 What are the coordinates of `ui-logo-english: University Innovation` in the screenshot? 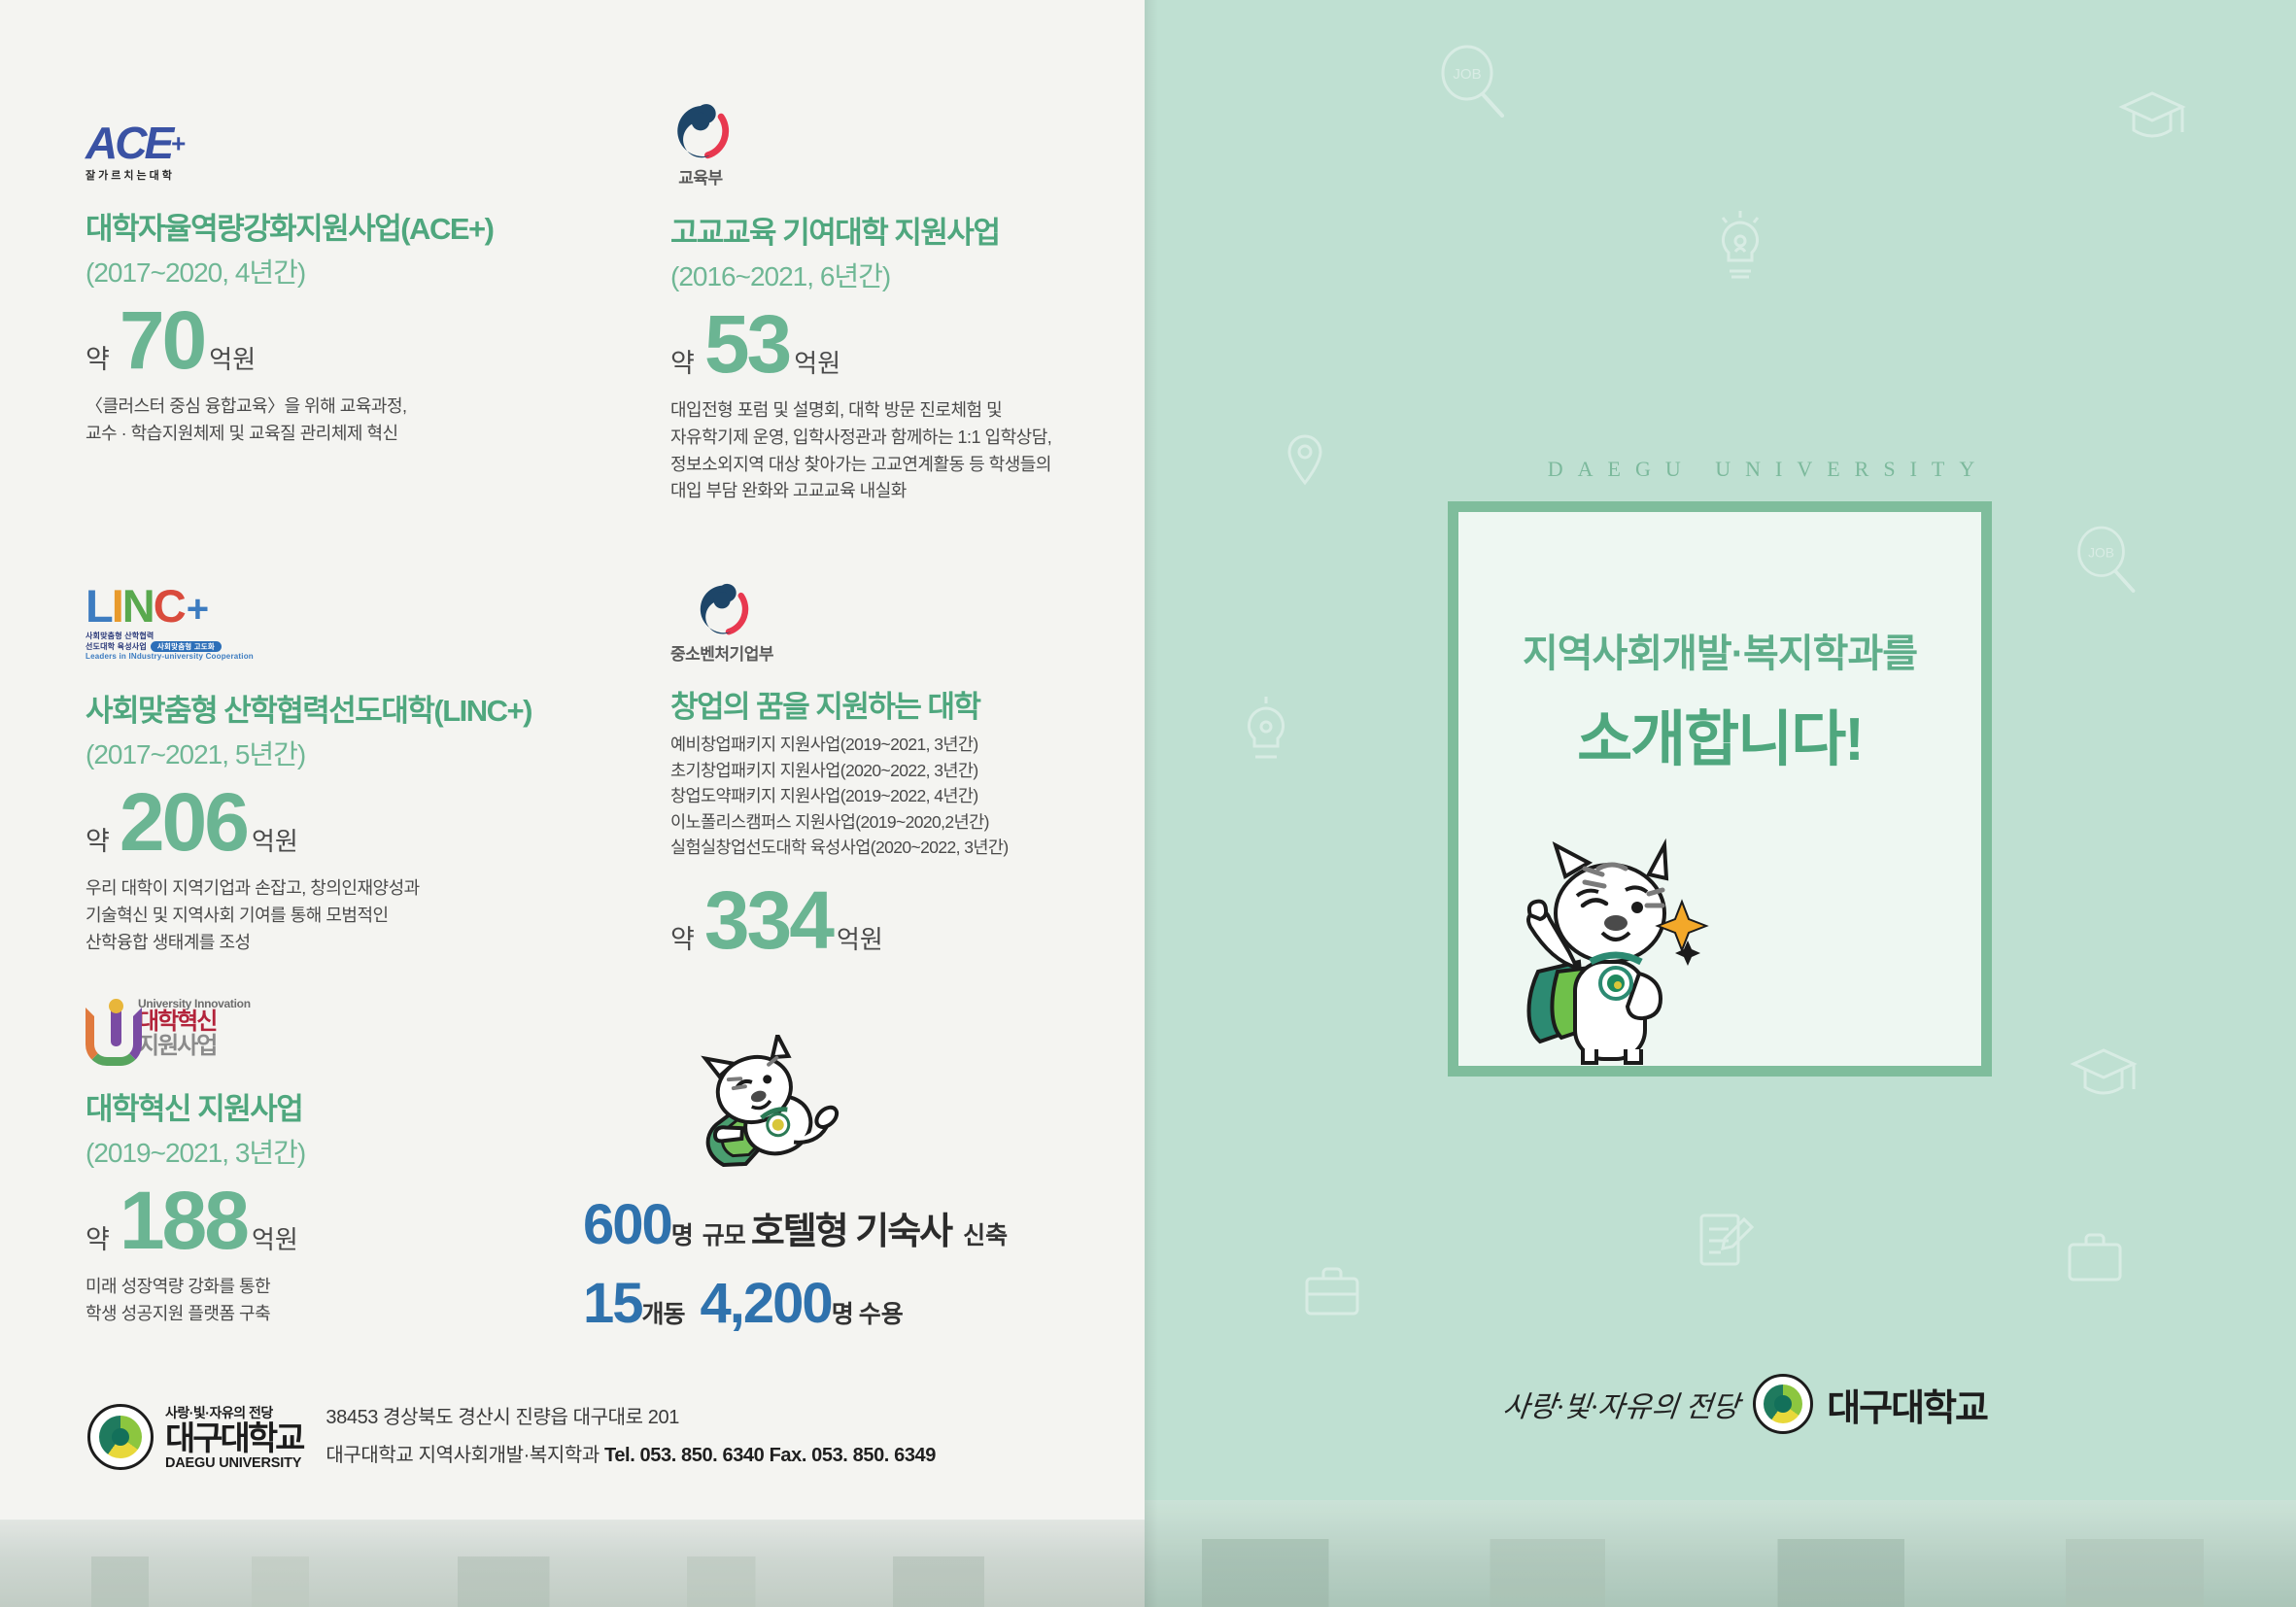 It's located at (194, 1004).